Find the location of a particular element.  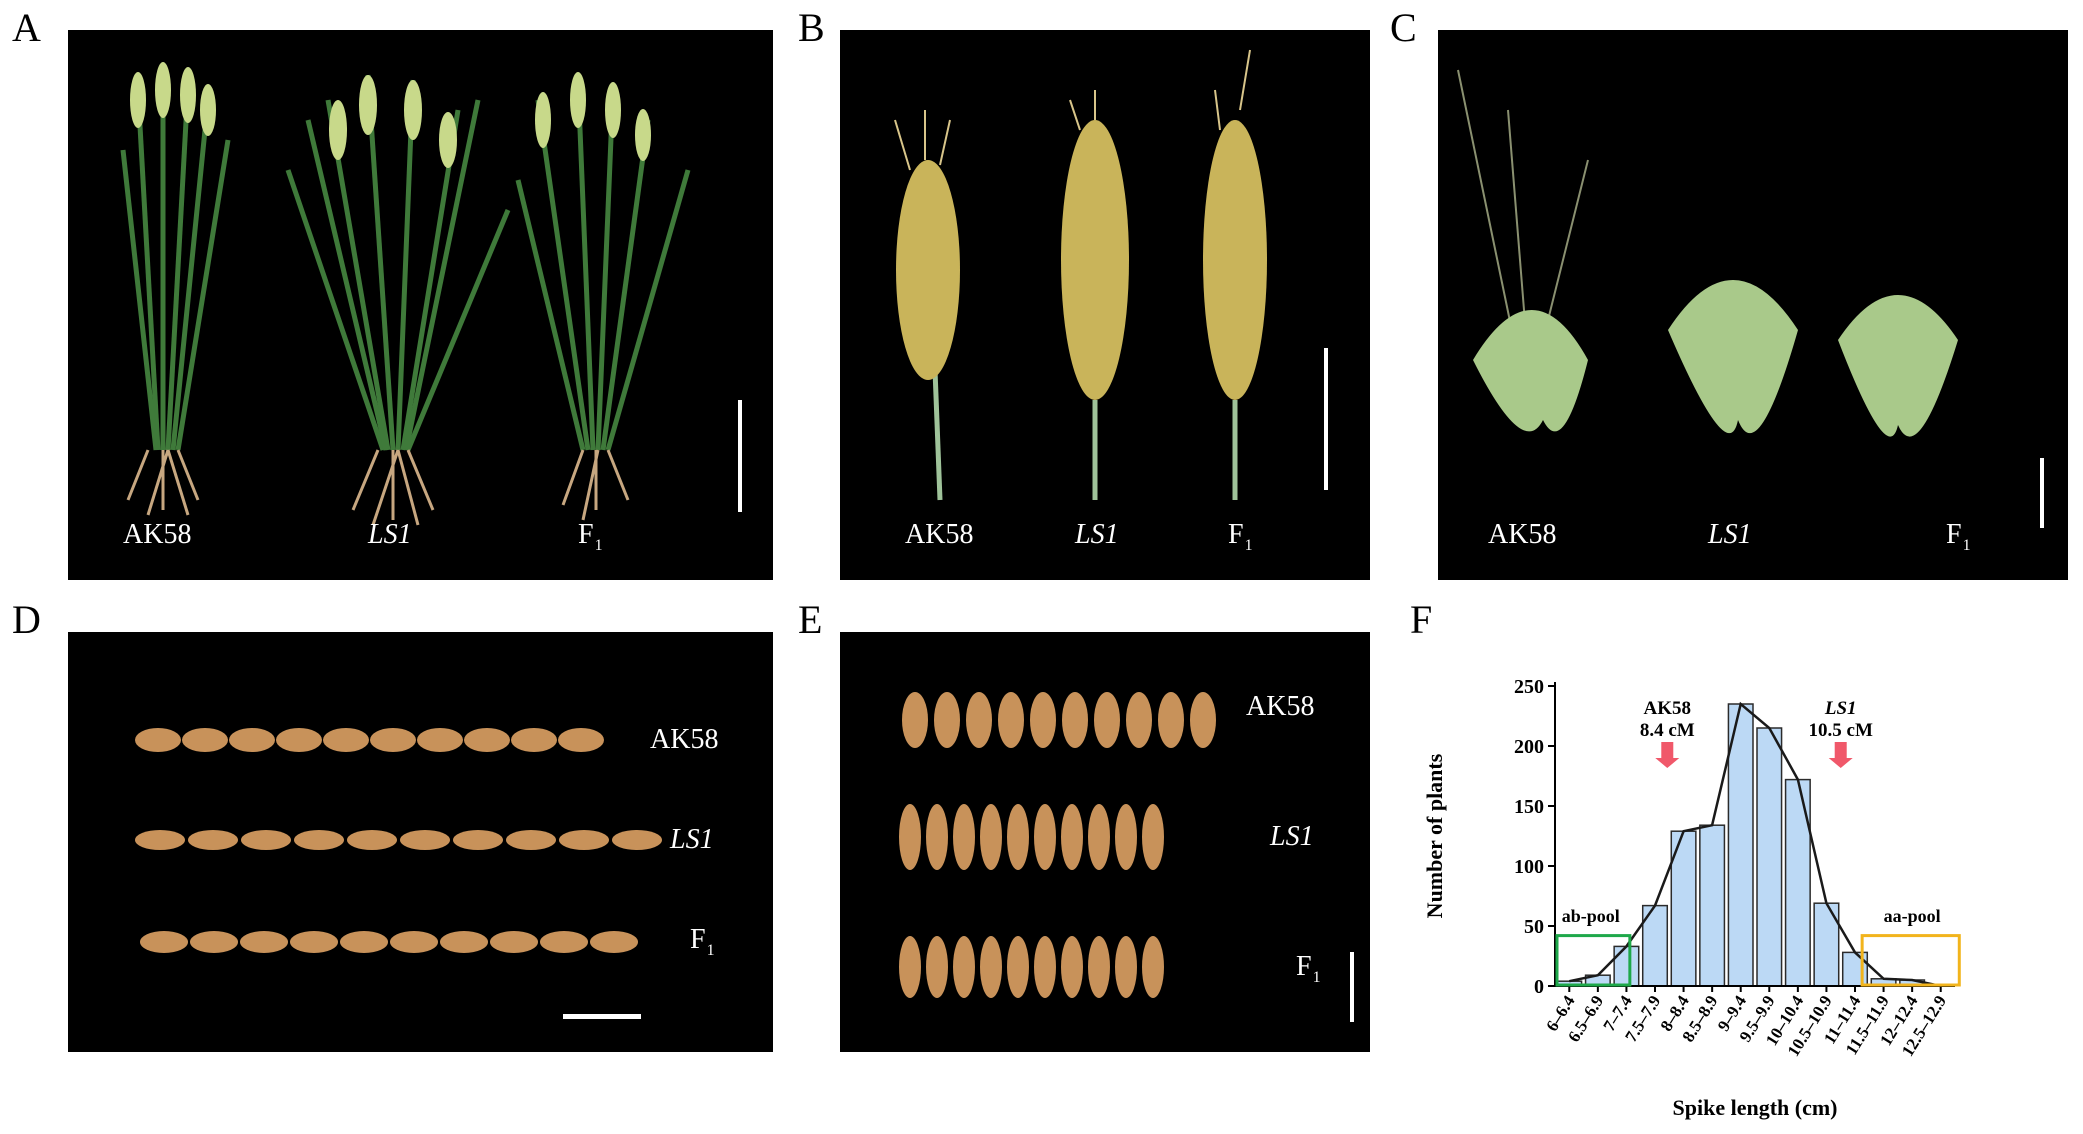

panel-d-photo: AK58 LS1 F1 is located at coordinates (420, 842).